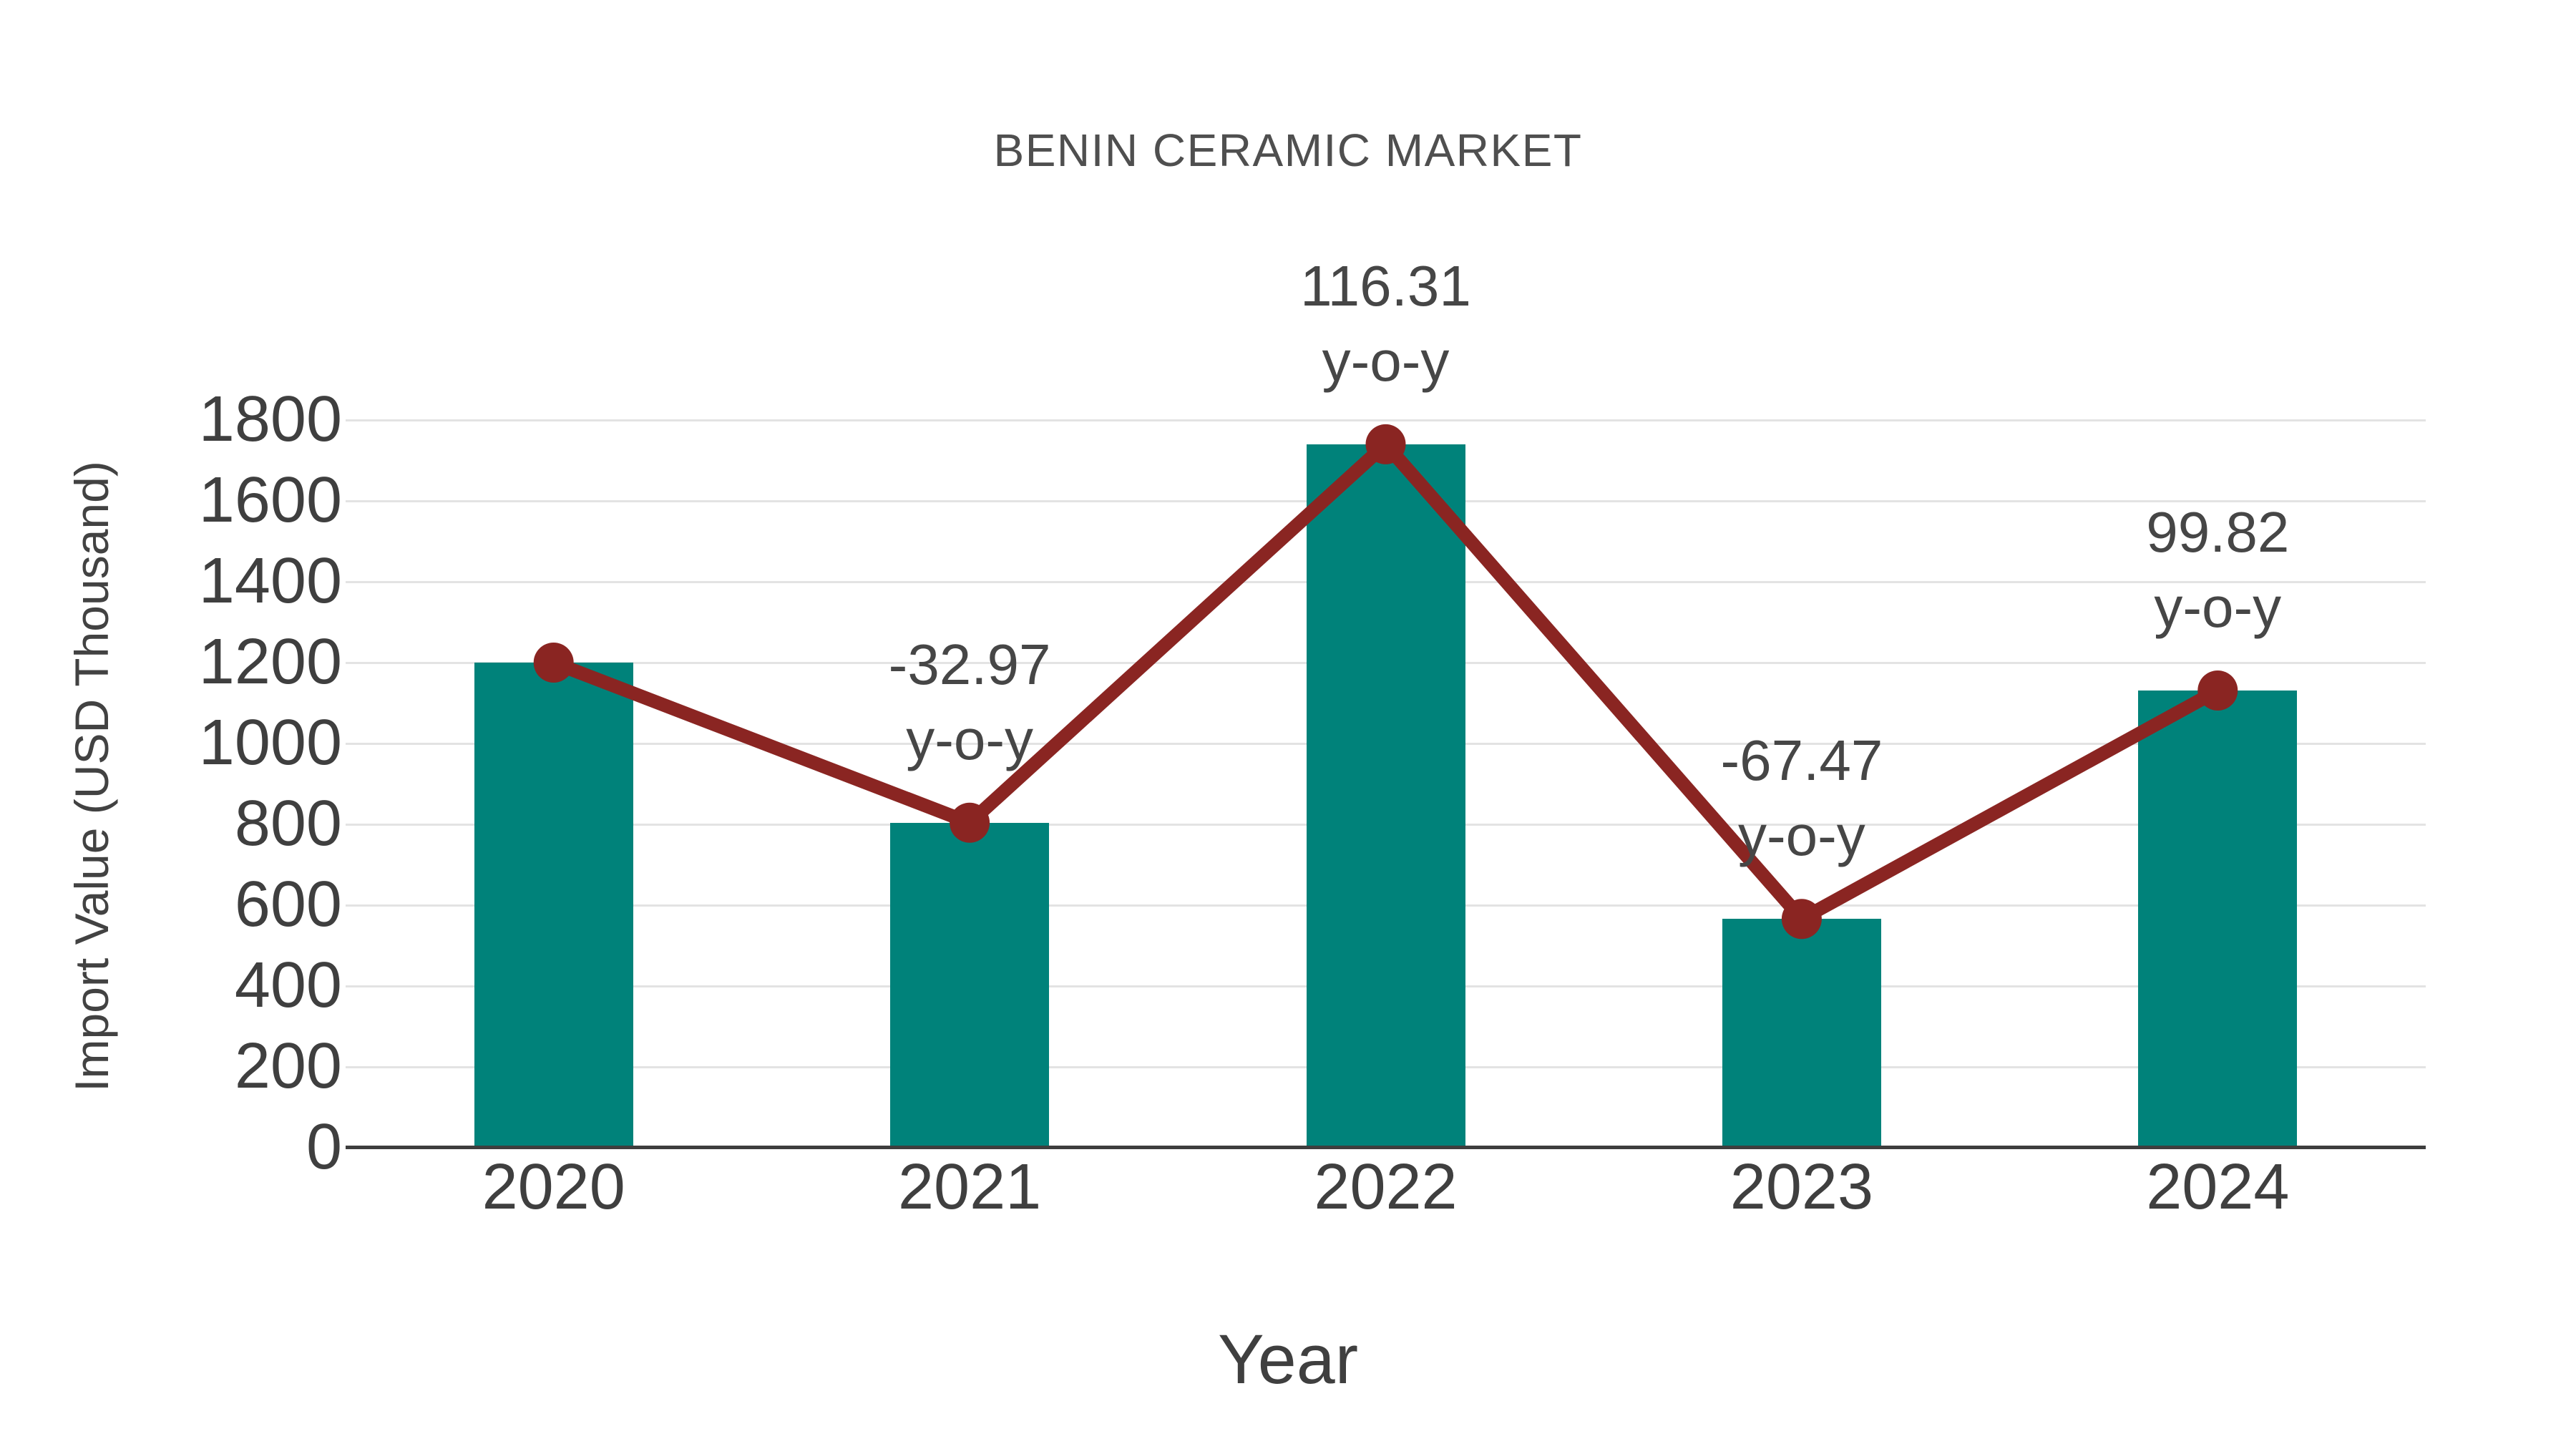  What do you see at coordinates (324, 1147) in the screenshot?
I see `y-tick-0: 0` at bounding box center [324, 1147].